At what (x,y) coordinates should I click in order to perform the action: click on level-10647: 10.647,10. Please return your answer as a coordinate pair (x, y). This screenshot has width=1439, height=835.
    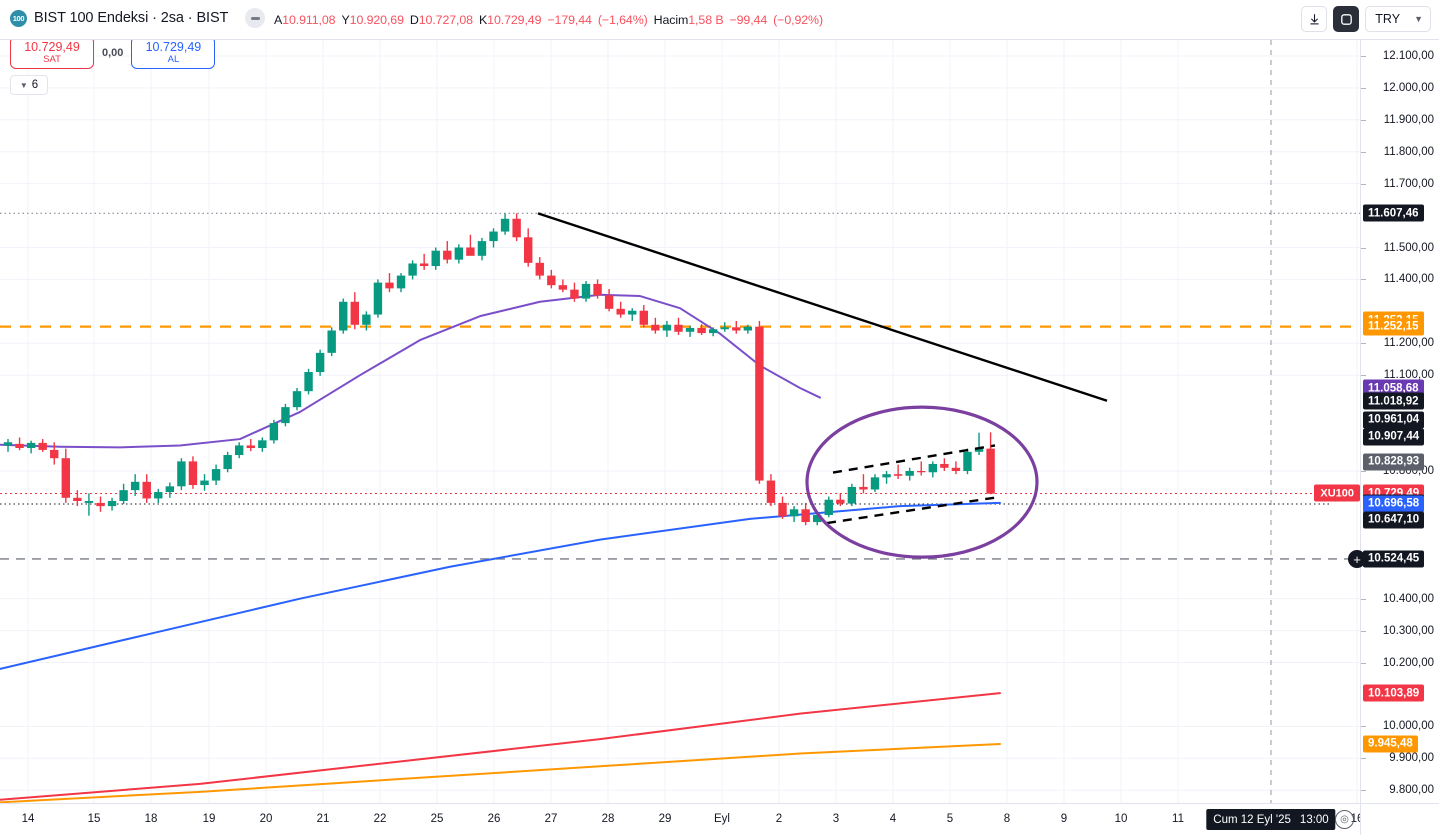
    Looking at the image, I should click on (1394, 520).